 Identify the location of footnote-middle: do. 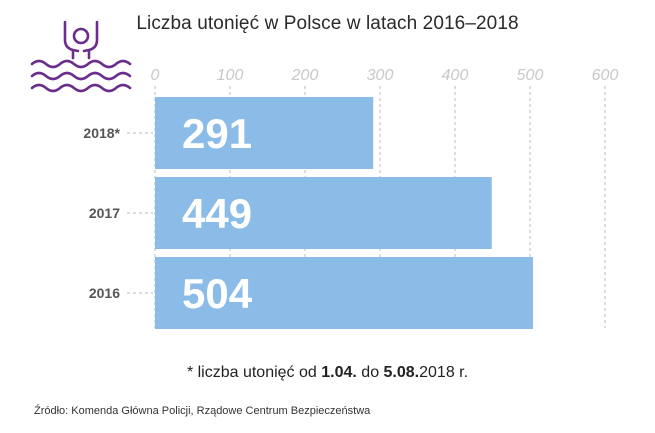
(370, 372).